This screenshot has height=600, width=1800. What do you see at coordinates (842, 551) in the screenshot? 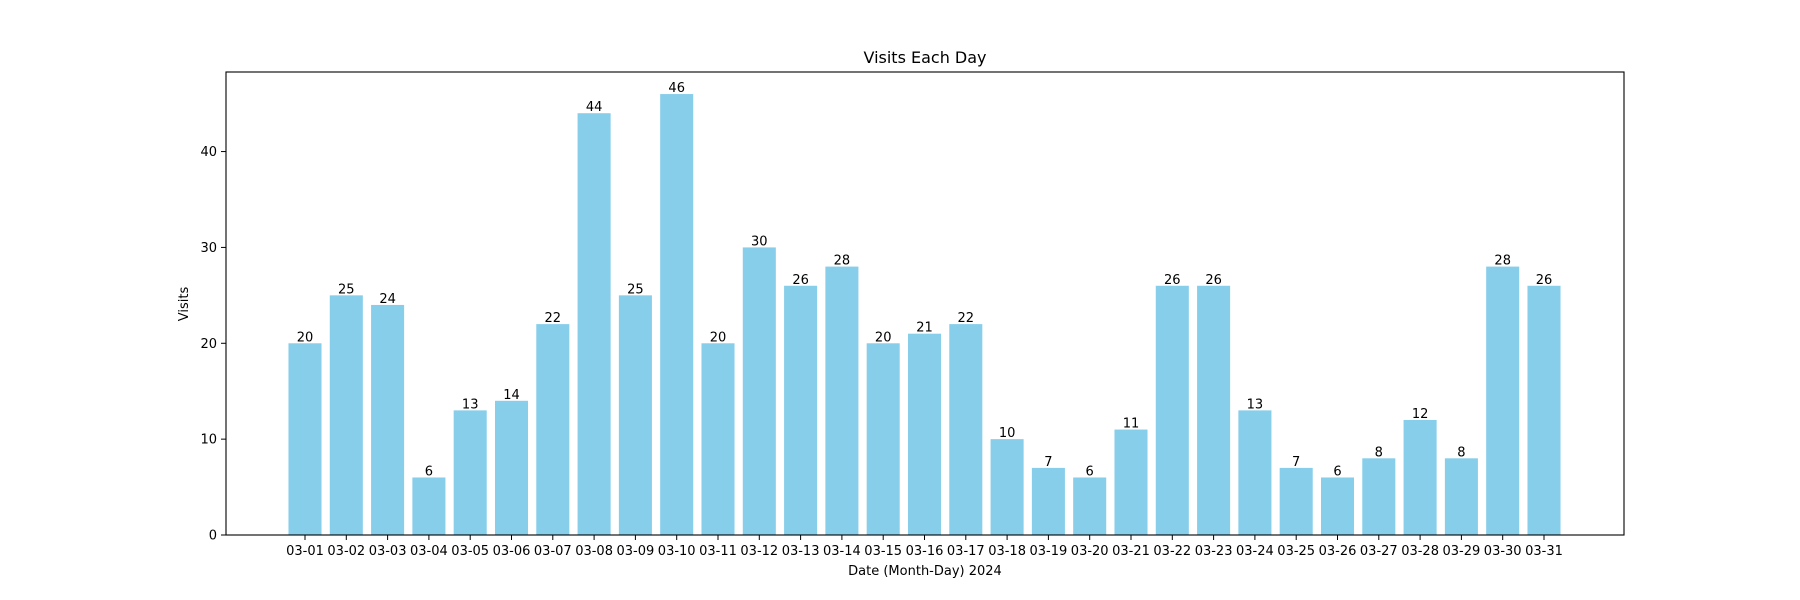
I see `x-tick-label: 03-14` at bounding box center [842, 551].